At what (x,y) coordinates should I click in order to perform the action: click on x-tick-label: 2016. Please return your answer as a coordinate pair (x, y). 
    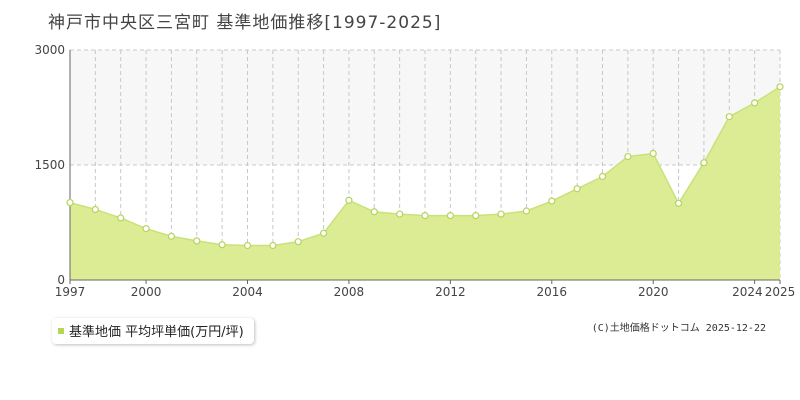
    Looking at the image, I should click on (552, 292).